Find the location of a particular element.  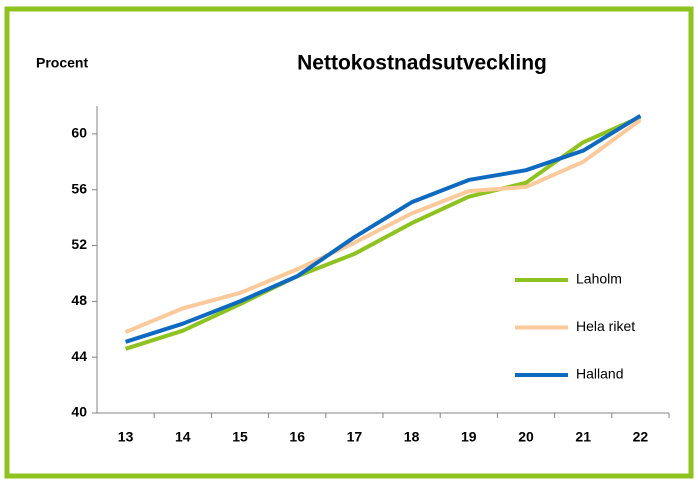

x-tick-label: 21 is located at coordinates (583, 437).